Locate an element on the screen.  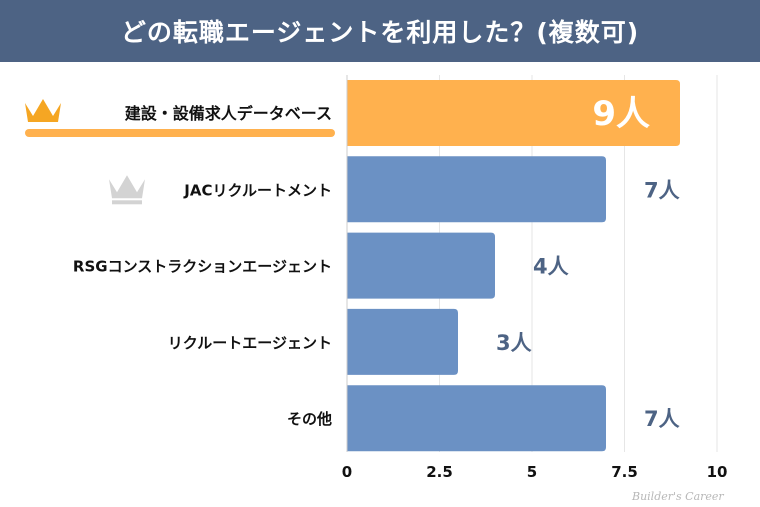
category-label: その他 is located at coordinates (309, 419).